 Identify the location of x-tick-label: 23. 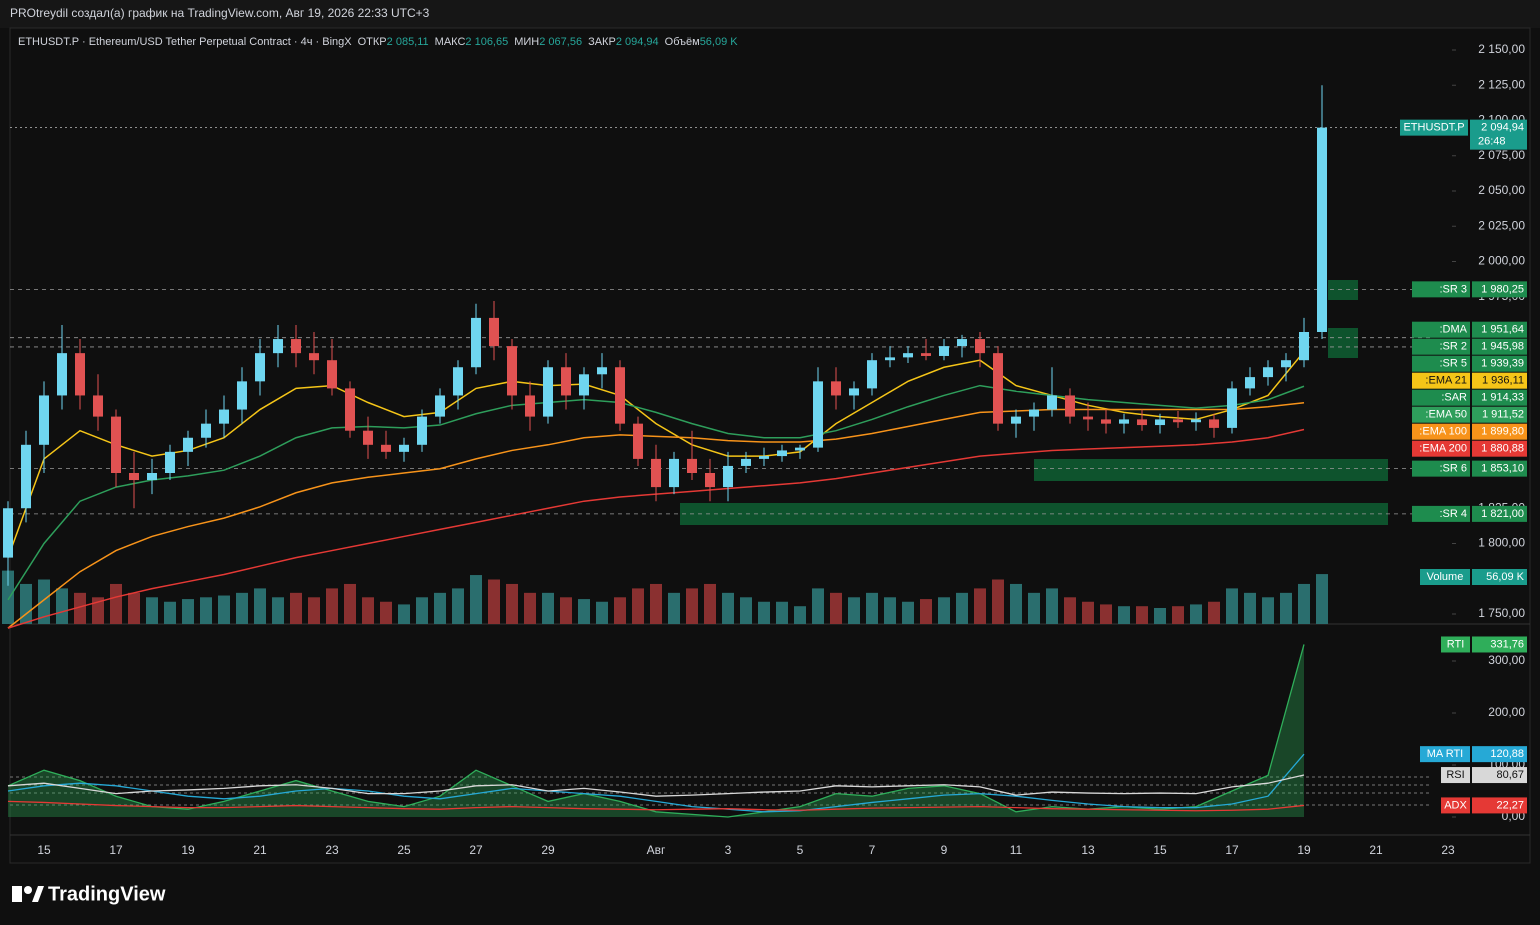
(332, 850).